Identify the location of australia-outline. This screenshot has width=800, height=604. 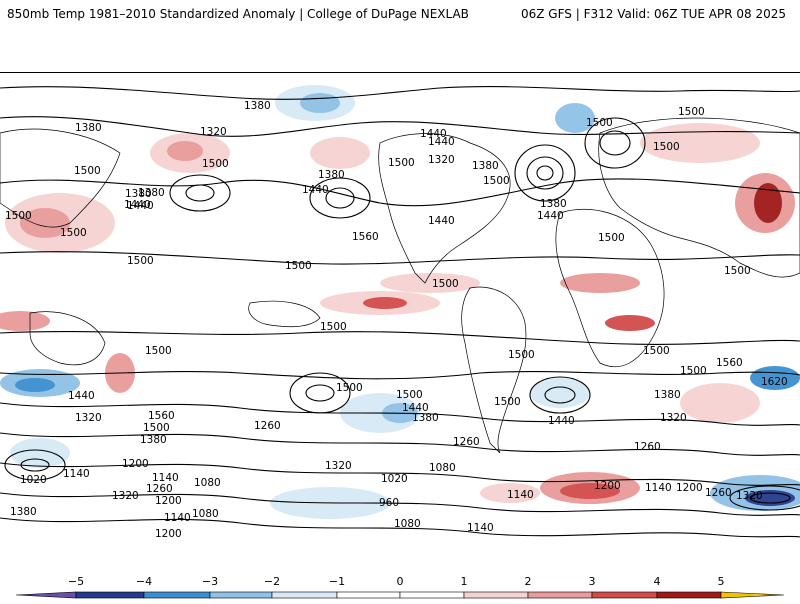
(67, 338).